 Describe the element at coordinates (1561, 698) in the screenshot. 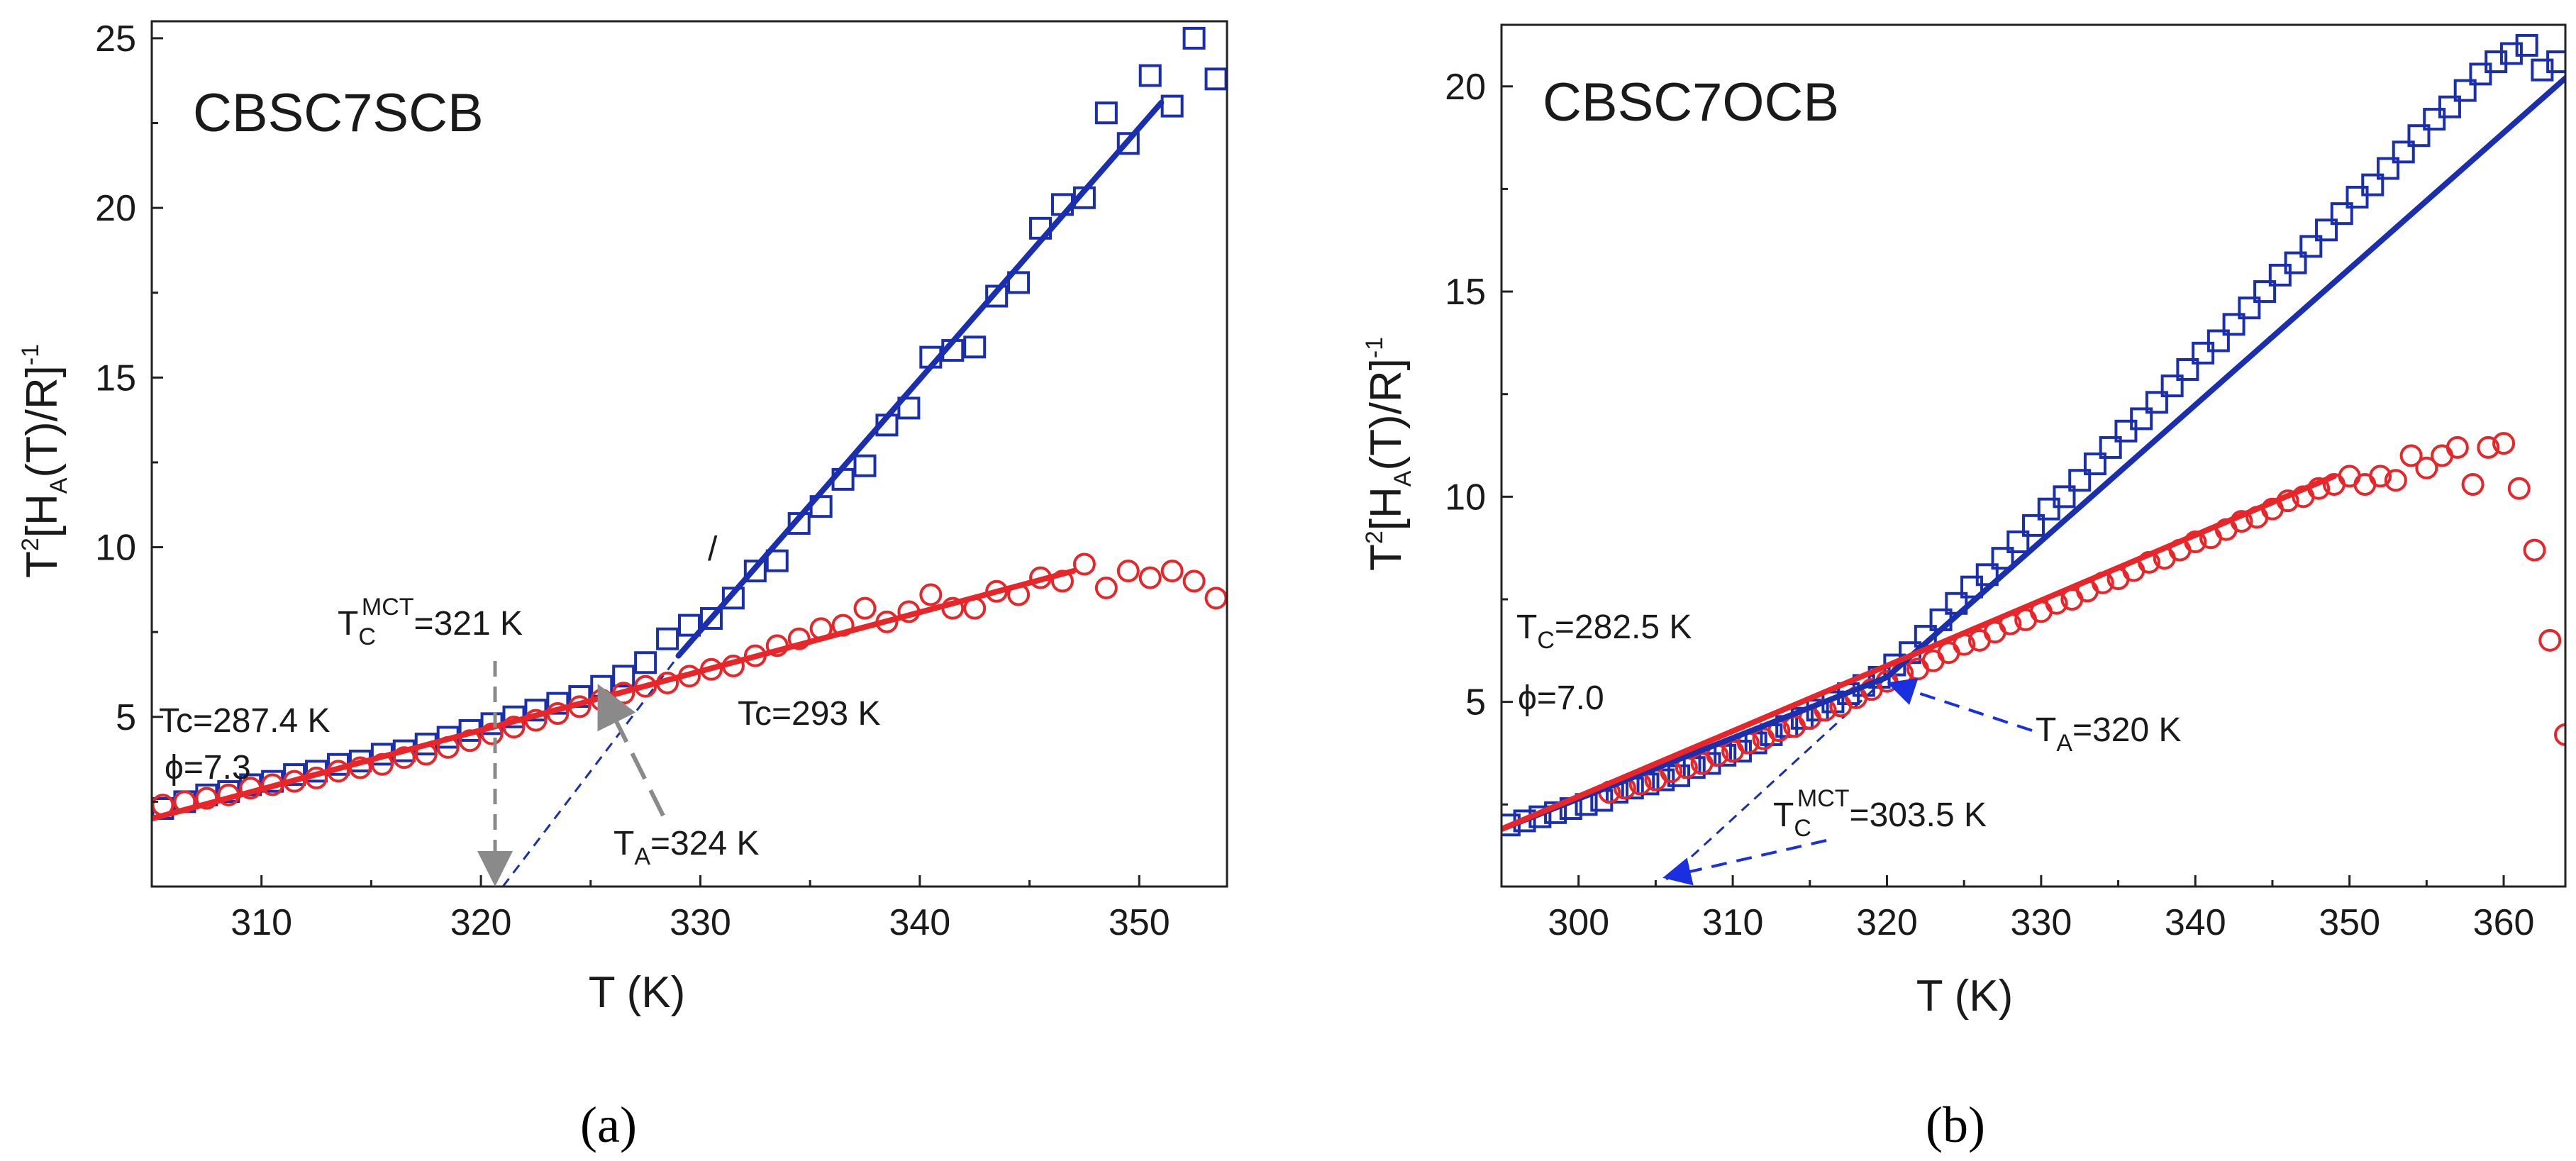

I see `panel-b-phi-label: ϕ=7.0` at that location.